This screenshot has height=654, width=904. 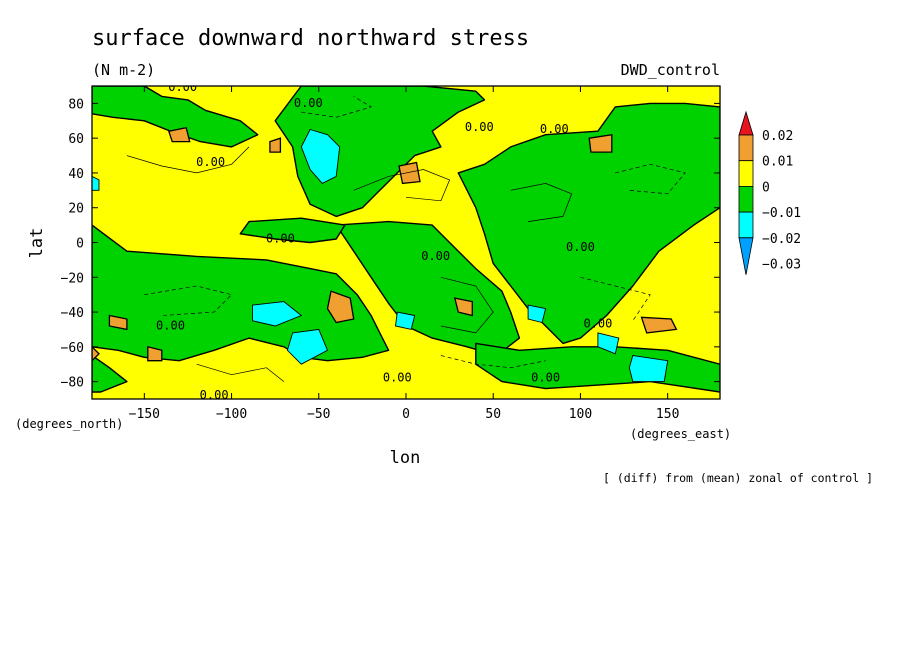 What do you see at coordinates (76, 104) in the screenshot?
I see `y-tick-label: 80` at bounding box center [76, 104].